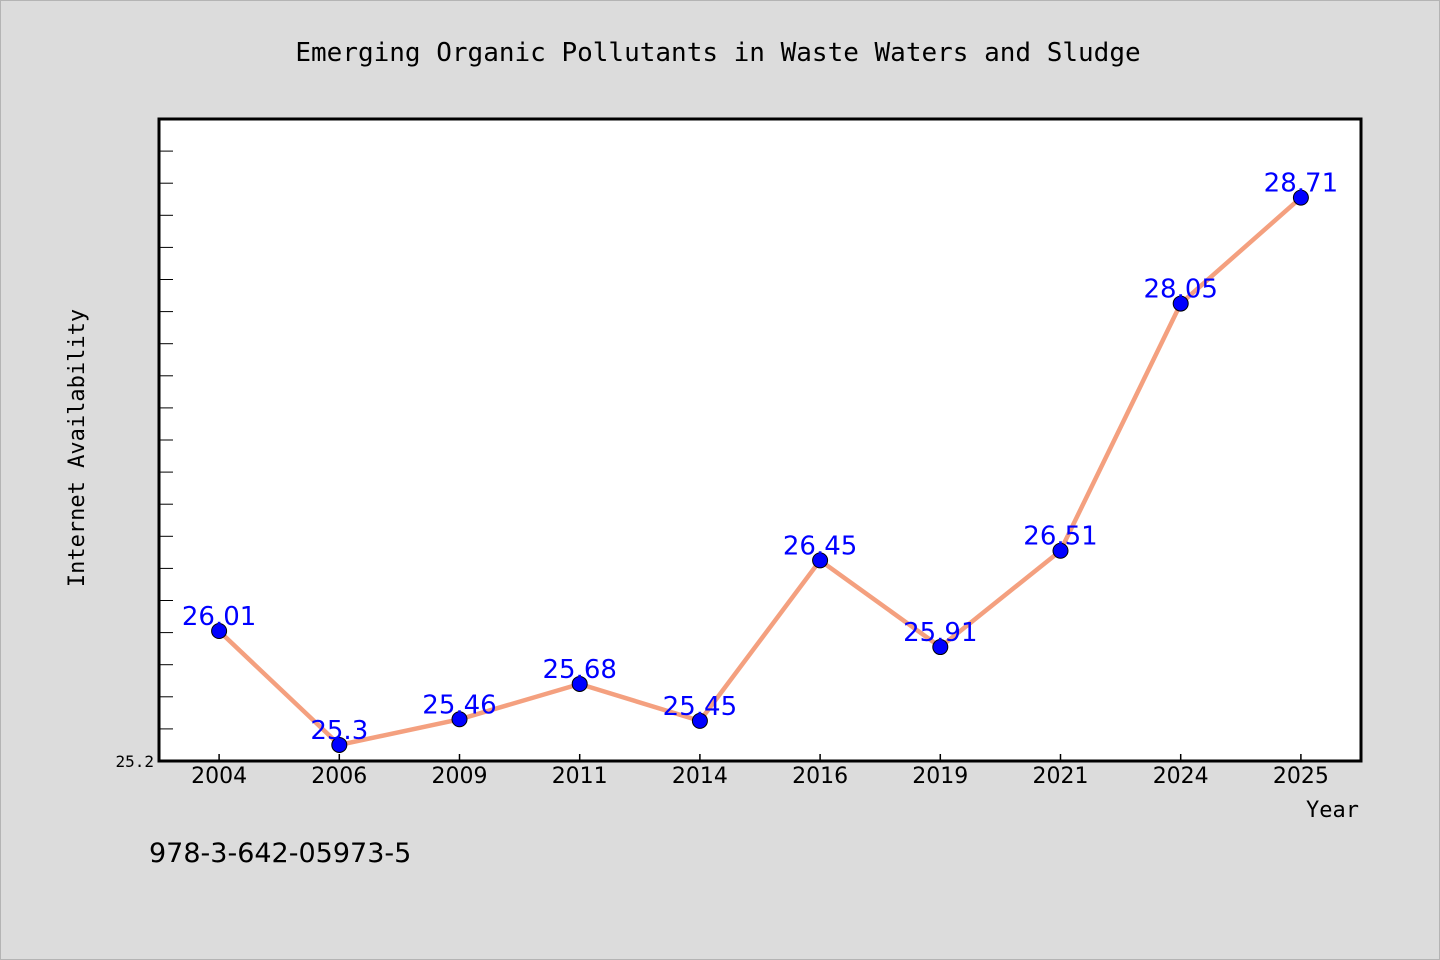  Describe the element at coordinates (460, 776) in the screenshot. I see `x-tick-label: 2009` at that location.